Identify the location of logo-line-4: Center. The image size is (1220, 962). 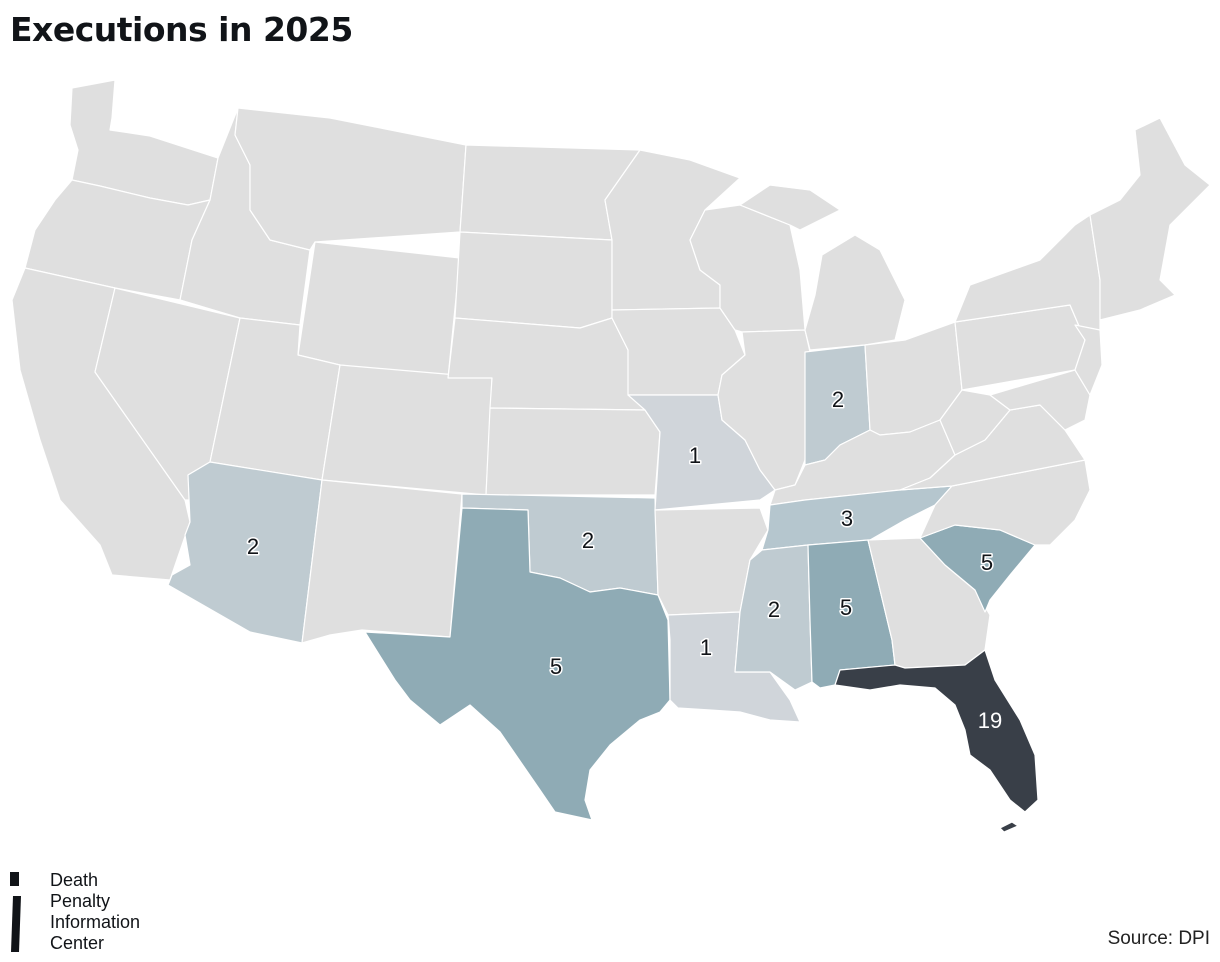
(77, 943).